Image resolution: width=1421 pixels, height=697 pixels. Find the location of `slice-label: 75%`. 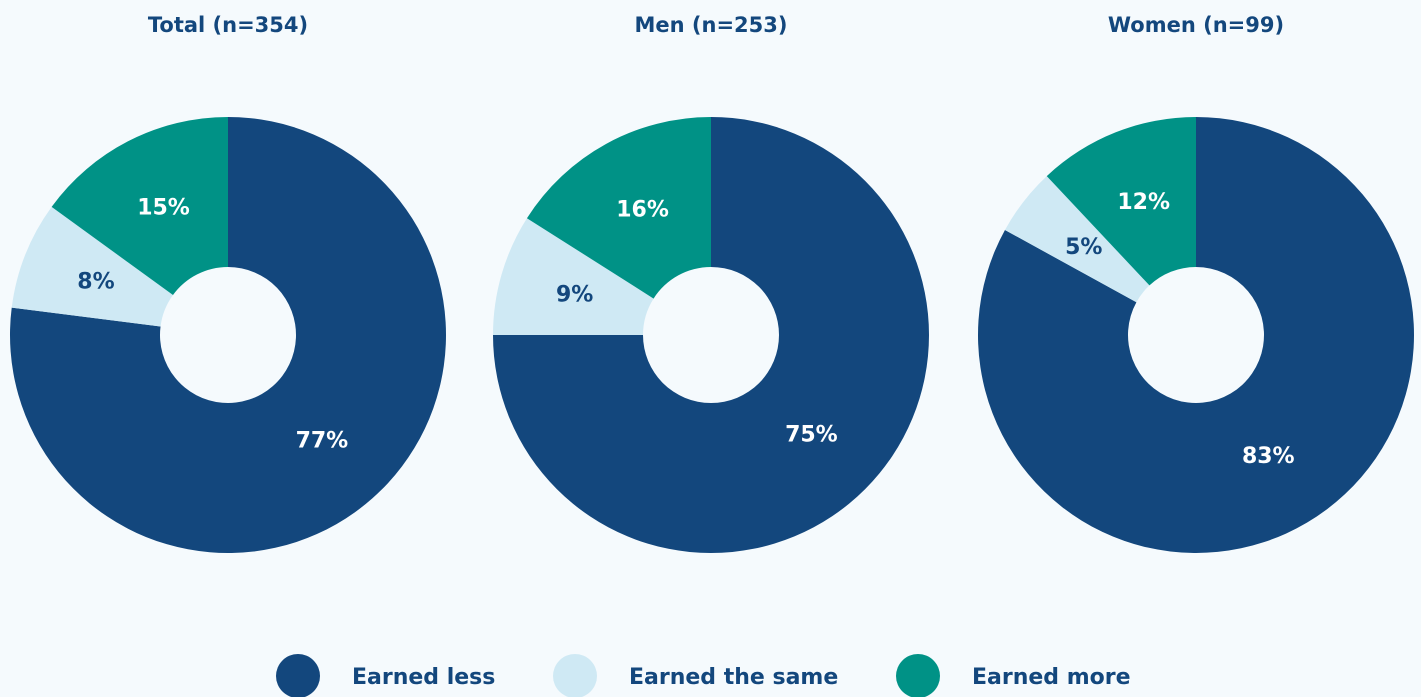

slice-label: 75% is located at coordinates (811, 434).